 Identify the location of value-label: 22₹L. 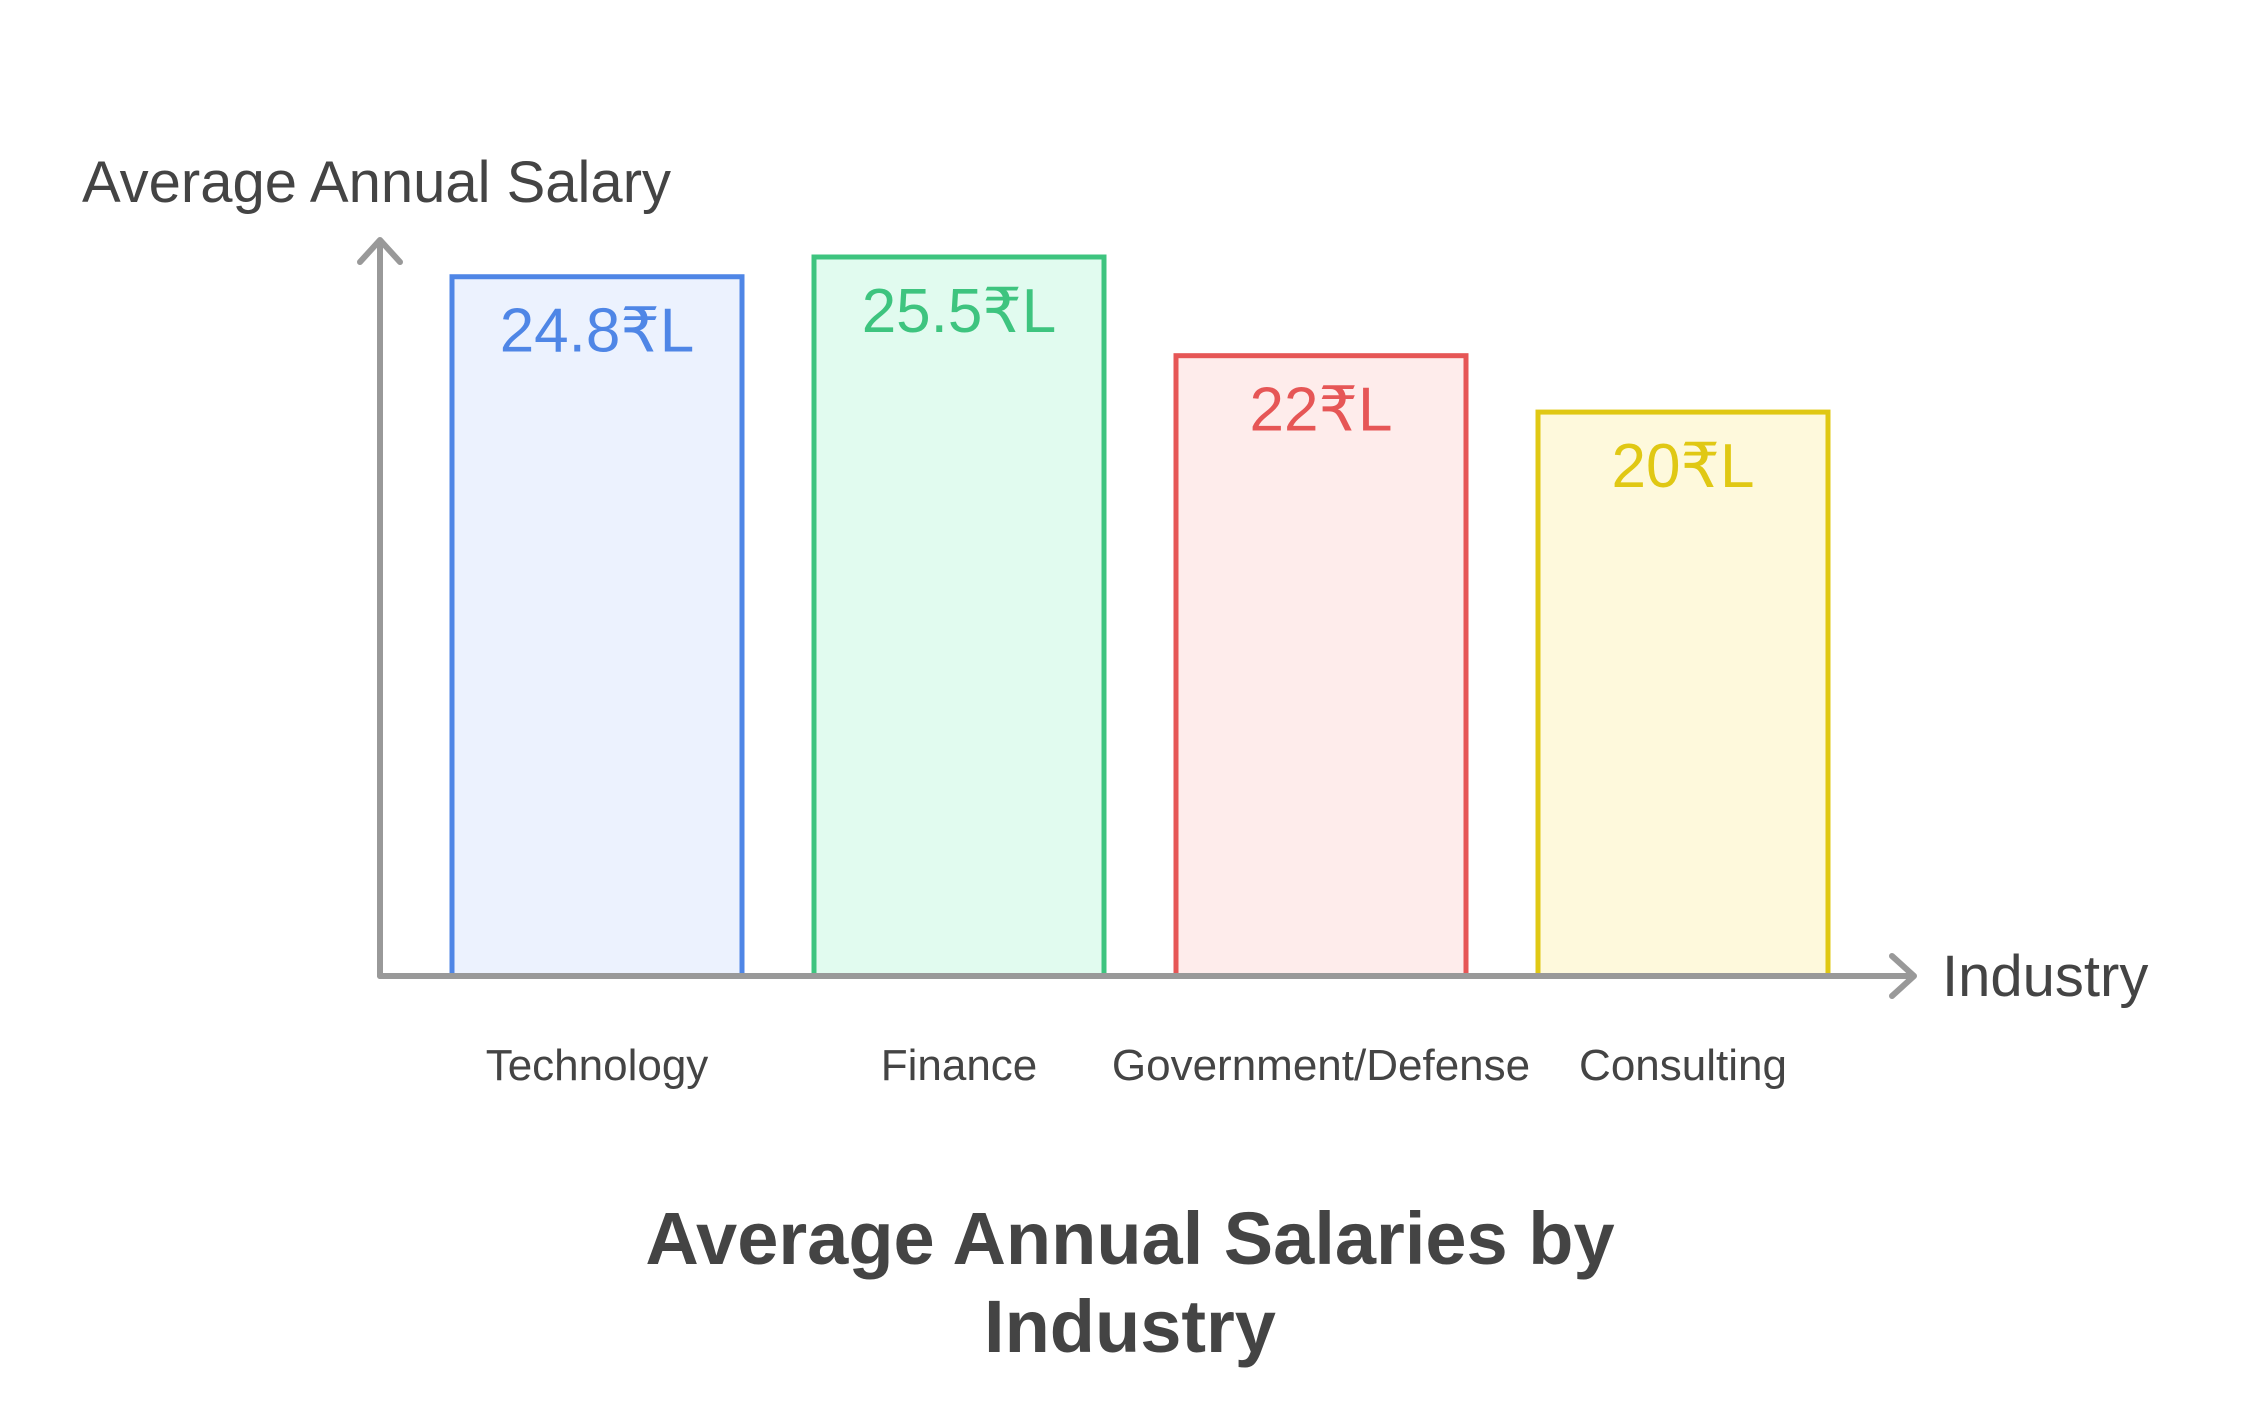
(1321, 410).